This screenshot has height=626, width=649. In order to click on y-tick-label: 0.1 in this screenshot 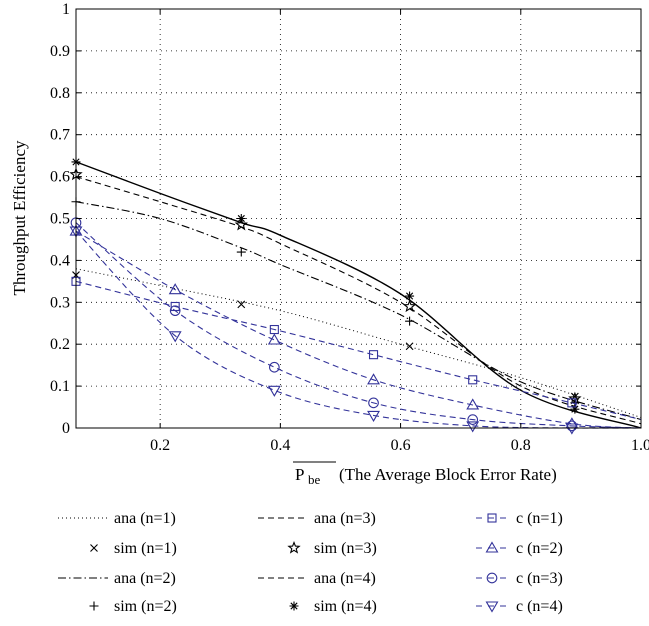, I will do `click(60, 386)`.